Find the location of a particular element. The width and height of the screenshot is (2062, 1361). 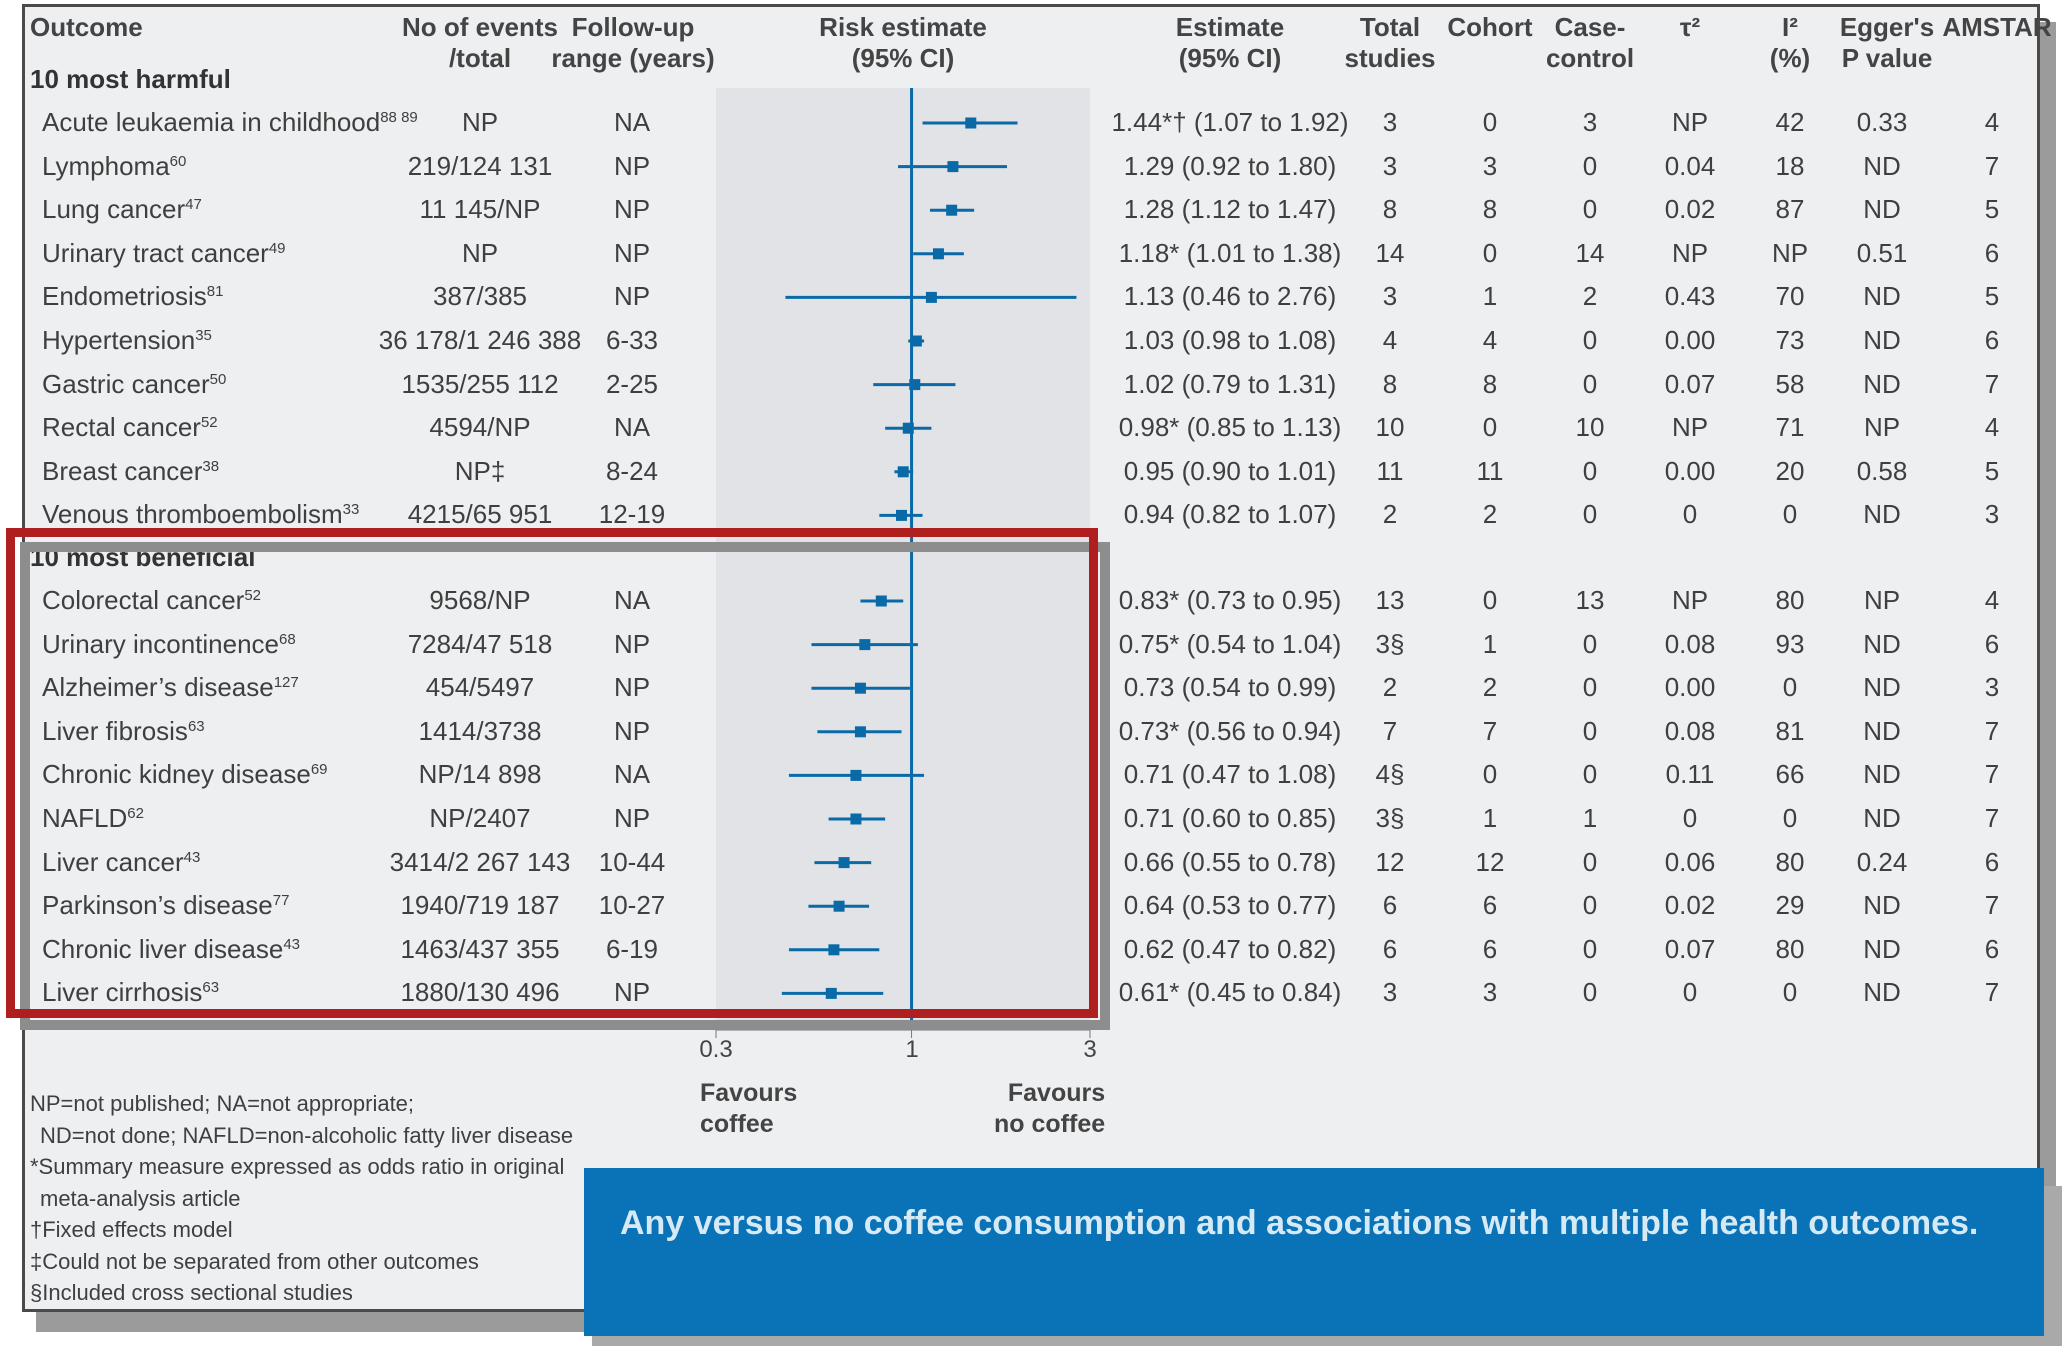

header-case-control: Case-control is located at coordinates (1590, 42).